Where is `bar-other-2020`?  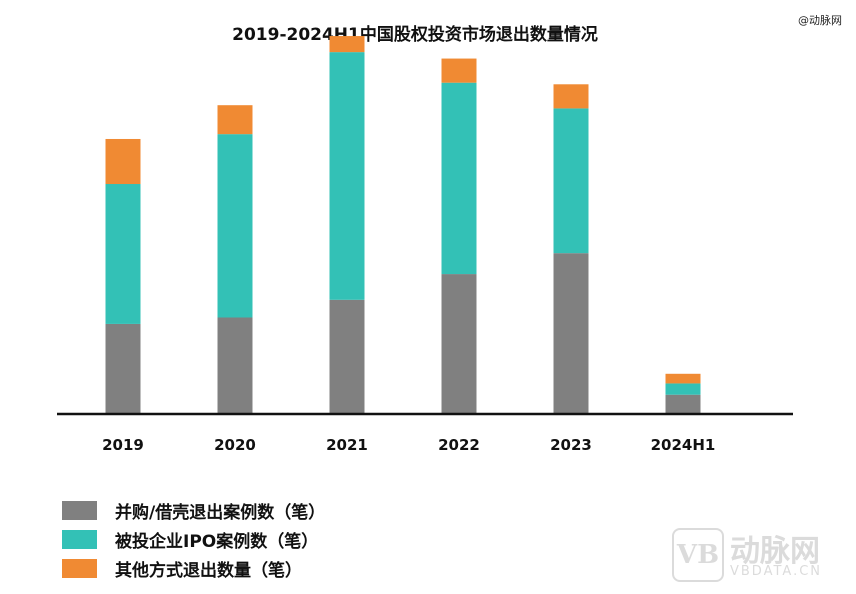 bar-other-2020 is located at coordinates (235, 120).